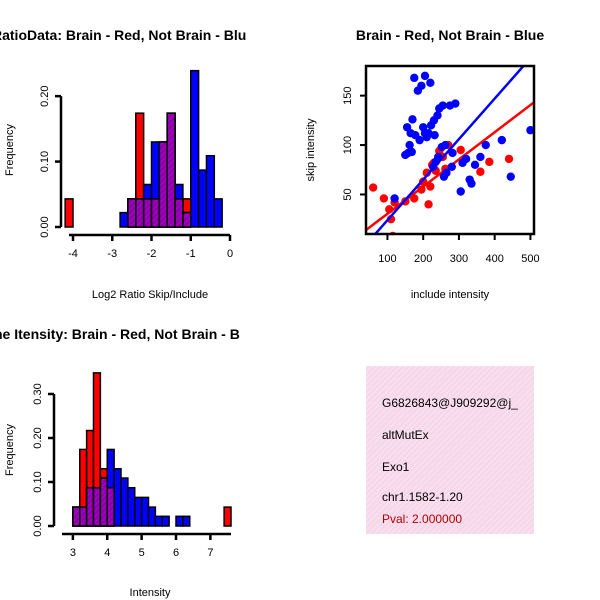 The height and width of the screenshot is (600, 600). What do you see at coordinates (387, 259) in the screenshot?
I see `scatter-xtick-label-0: 100` at bounding box center [387, 259].